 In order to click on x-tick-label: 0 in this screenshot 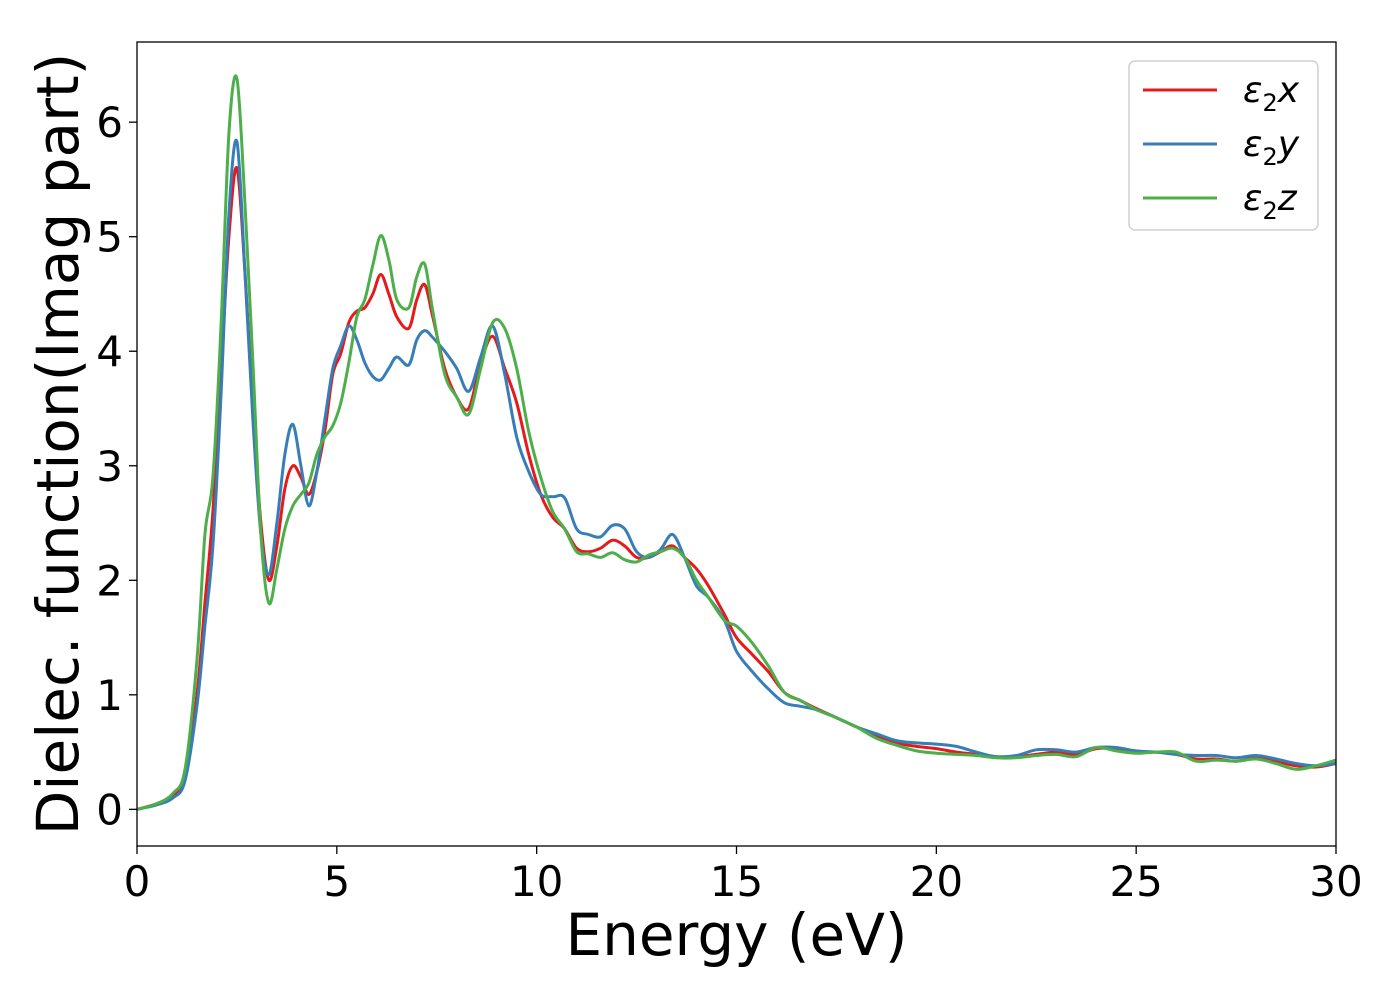, I will do `click(137, 881)`.